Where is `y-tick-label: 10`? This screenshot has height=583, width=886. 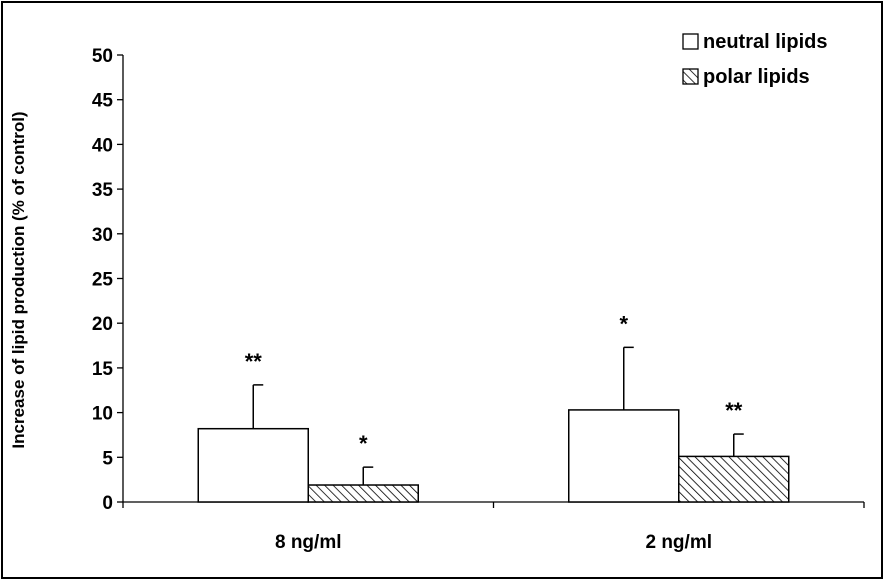 y-tick-label: 10 is located at coordinates (102, 414).